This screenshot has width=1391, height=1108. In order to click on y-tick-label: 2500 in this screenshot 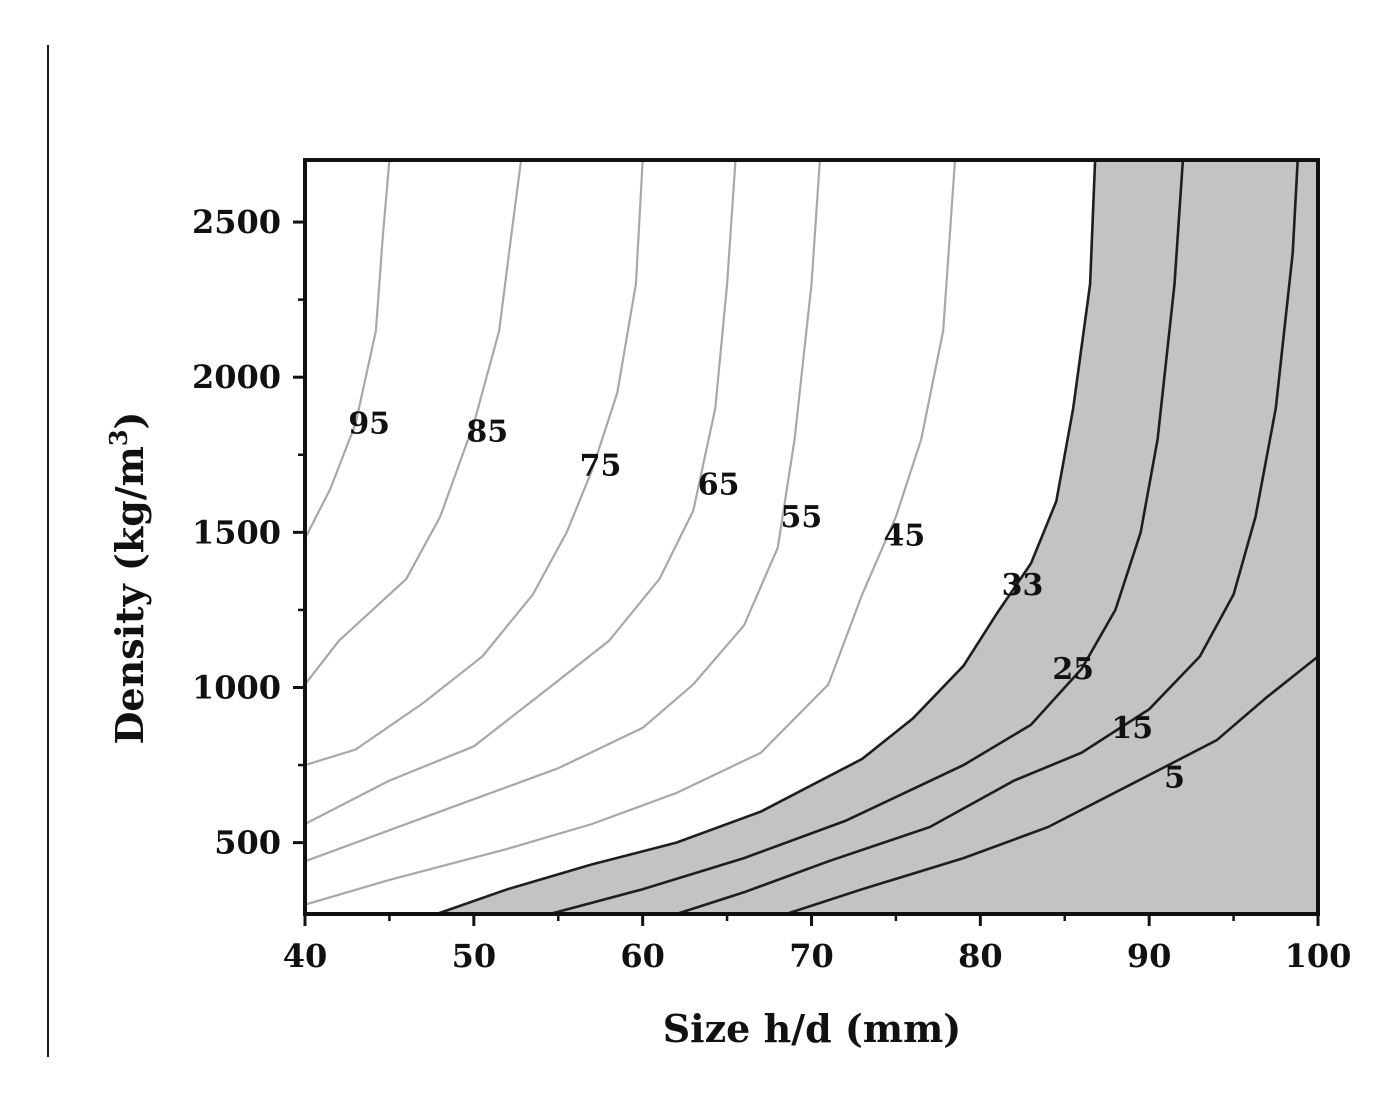, I will do `click(236, 222)`.